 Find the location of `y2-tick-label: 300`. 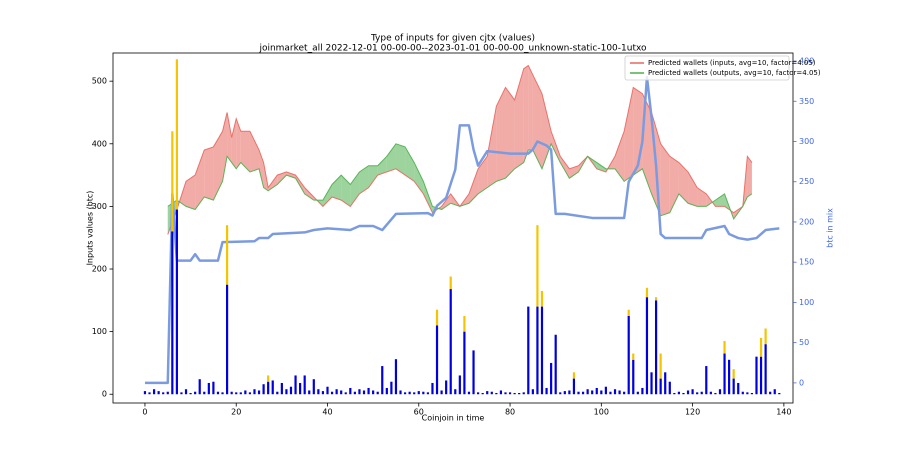

y2-tick-label: 300 is located at coordinates (806, 141).